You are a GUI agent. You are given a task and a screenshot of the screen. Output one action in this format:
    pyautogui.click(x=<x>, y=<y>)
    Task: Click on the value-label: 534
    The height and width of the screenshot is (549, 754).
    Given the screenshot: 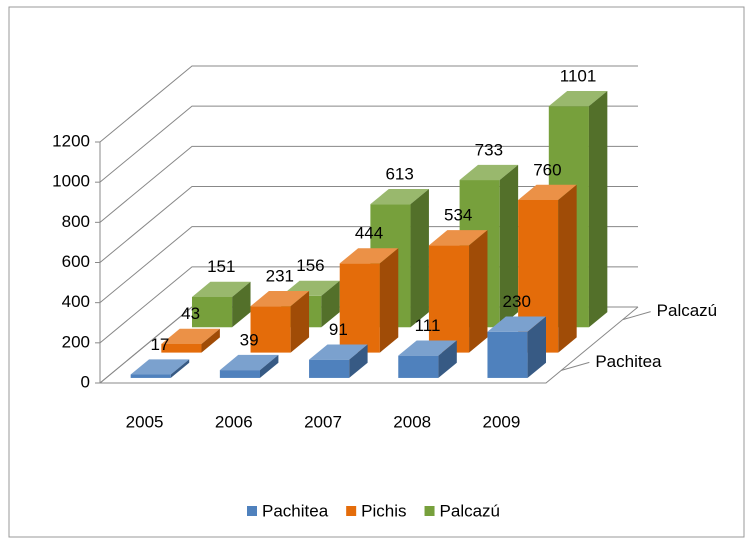 What is the action you would take?
    pyautogui.click(x=458, y=215)
    